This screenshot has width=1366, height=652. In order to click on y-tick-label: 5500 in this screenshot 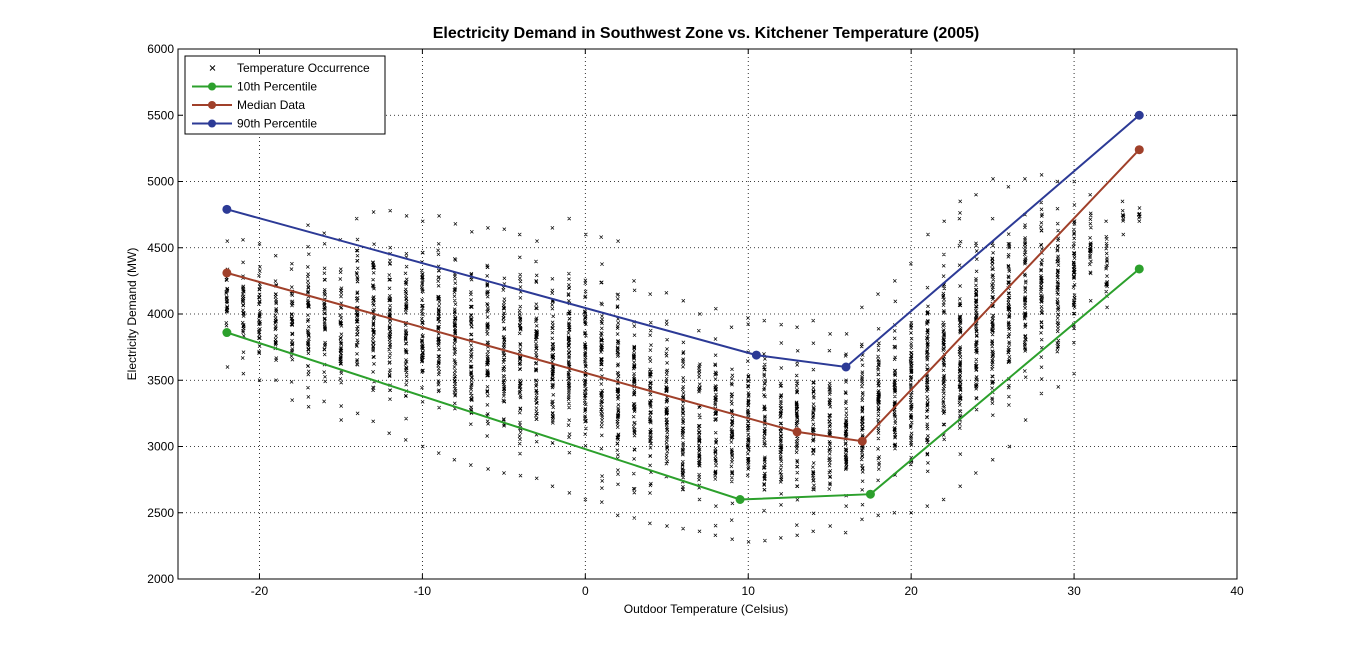, I will do `click(160, 115)`.